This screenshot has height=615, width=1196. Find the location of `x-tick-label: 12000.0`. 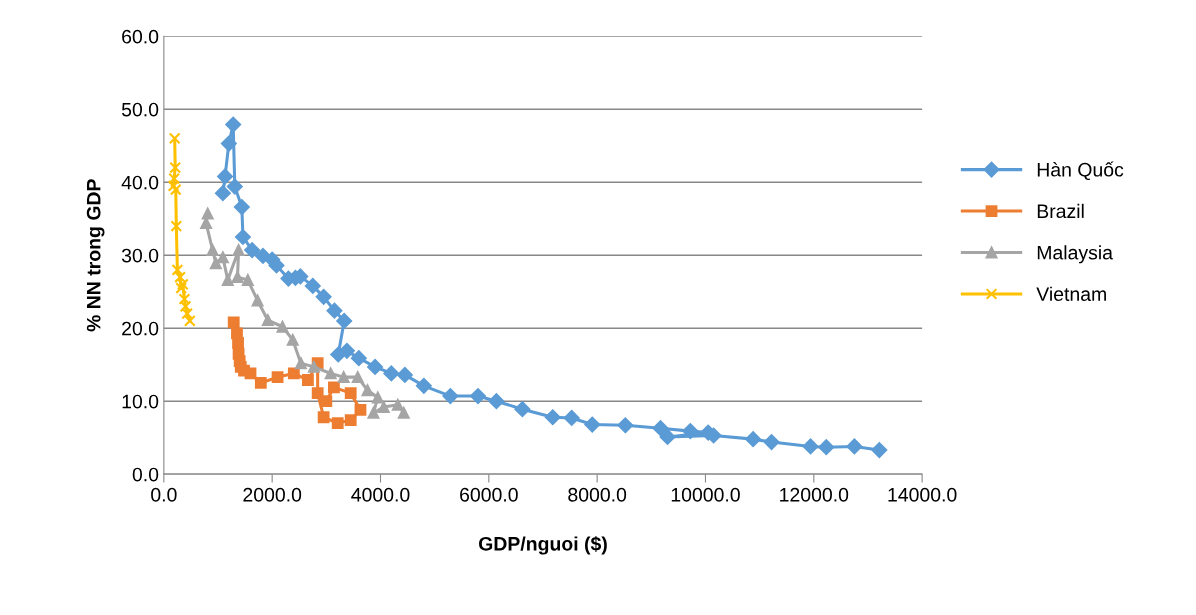

x-tick-label: 12000.0 is located at coordinates (814, 494).